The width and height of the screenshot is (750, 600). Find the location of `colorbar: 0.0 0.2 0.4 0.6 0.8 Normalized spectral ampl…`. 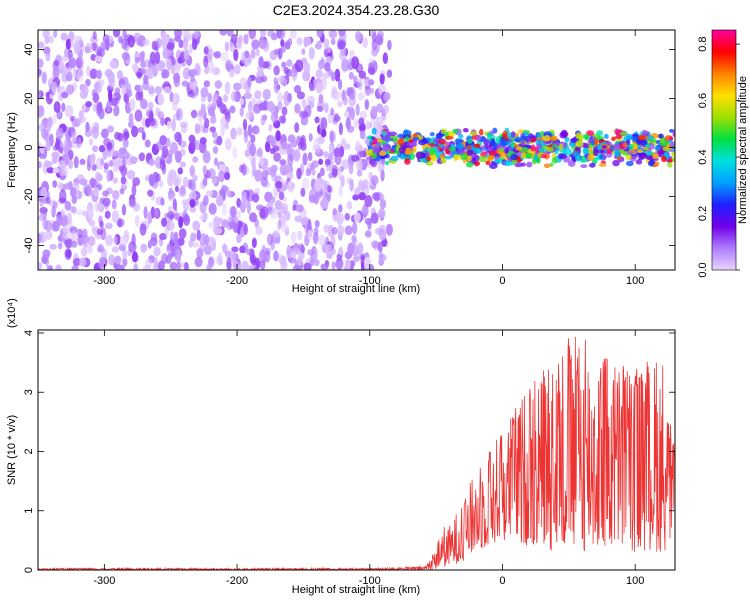

colorbar: 0.0 0.2 0.4 0.6 0.8 Normalized spectral ampl… is located at coordinates (723, 153).